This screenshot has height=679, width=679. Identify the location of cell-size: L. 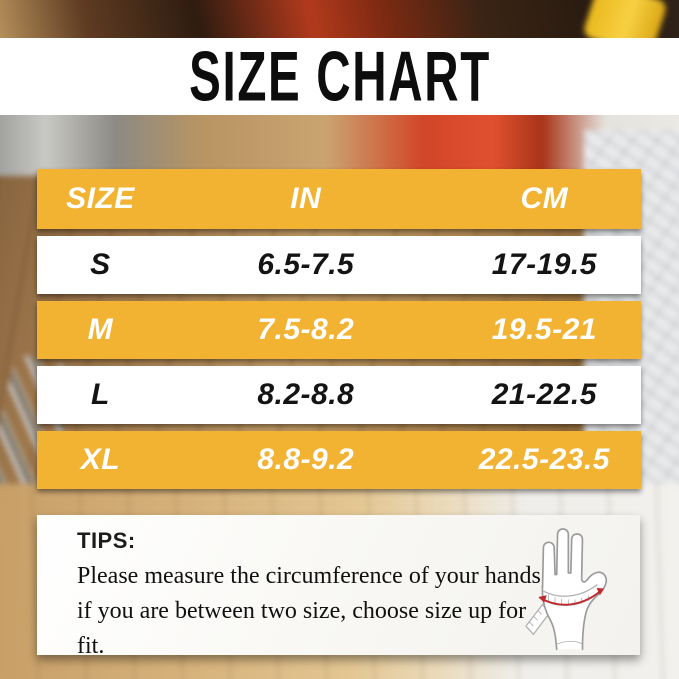
(100, 394).